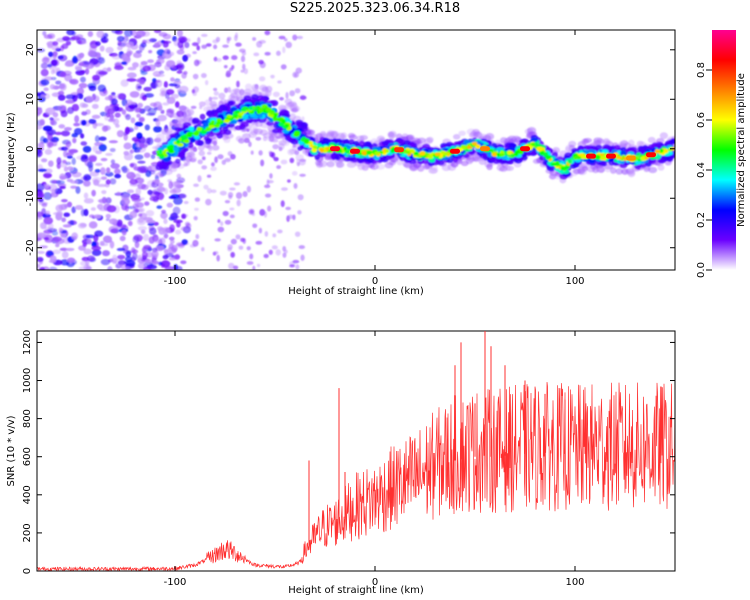 The height and width of the screenshot is (600, 750). I want to click on colorbar-tick-label: 0.0, so click(701, 270).